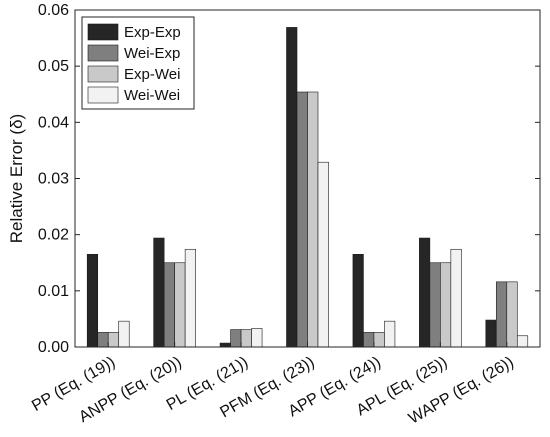 This screenshot has width=550, height=437. I want to click on y-tick-label: 0.03, so click(53, 179).